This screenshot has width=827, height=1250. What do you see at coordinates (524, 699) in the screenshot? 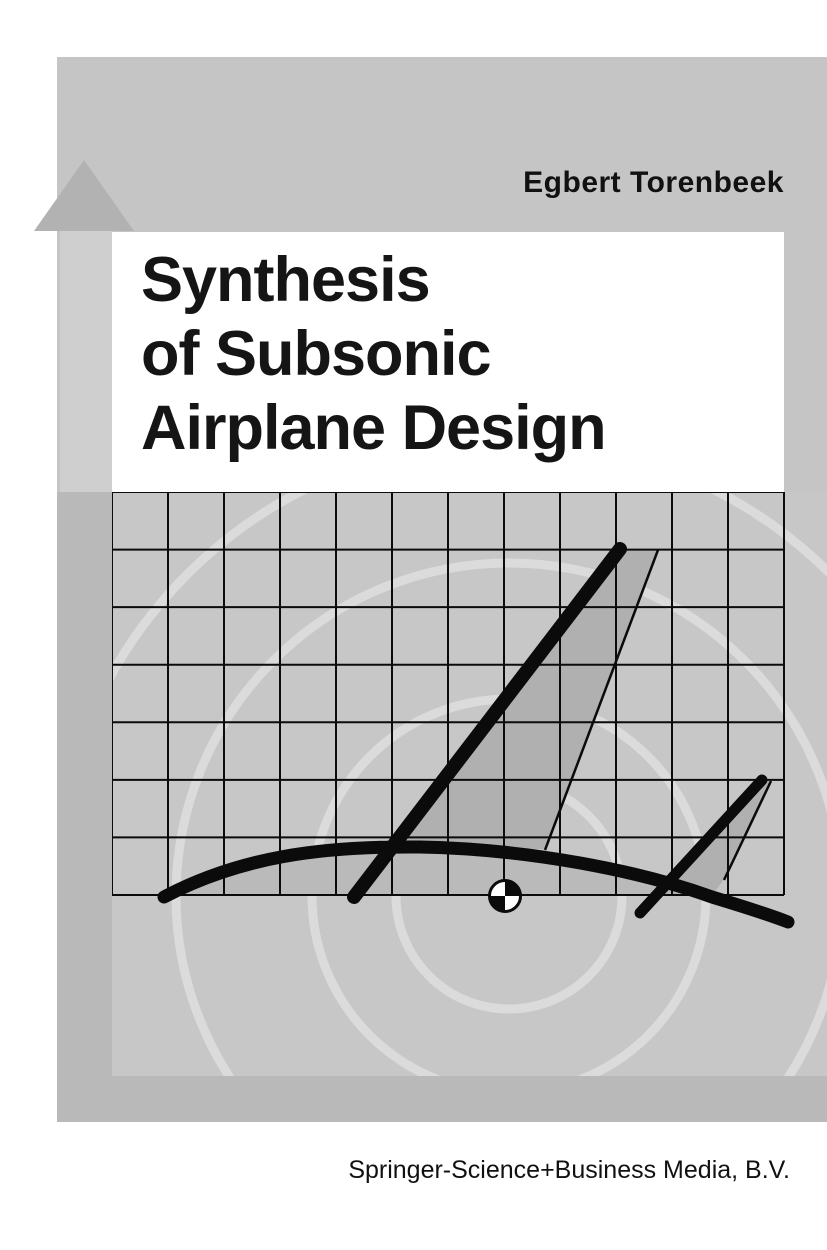
I see `big-fin-fill` at bounding box center [524, 699].